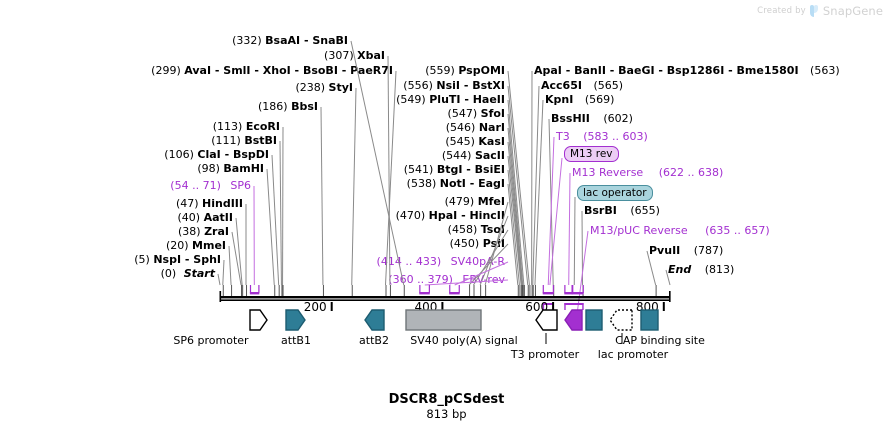  I want to click on primer-badge-m13-rev: M13 rev, so click(591, 154).